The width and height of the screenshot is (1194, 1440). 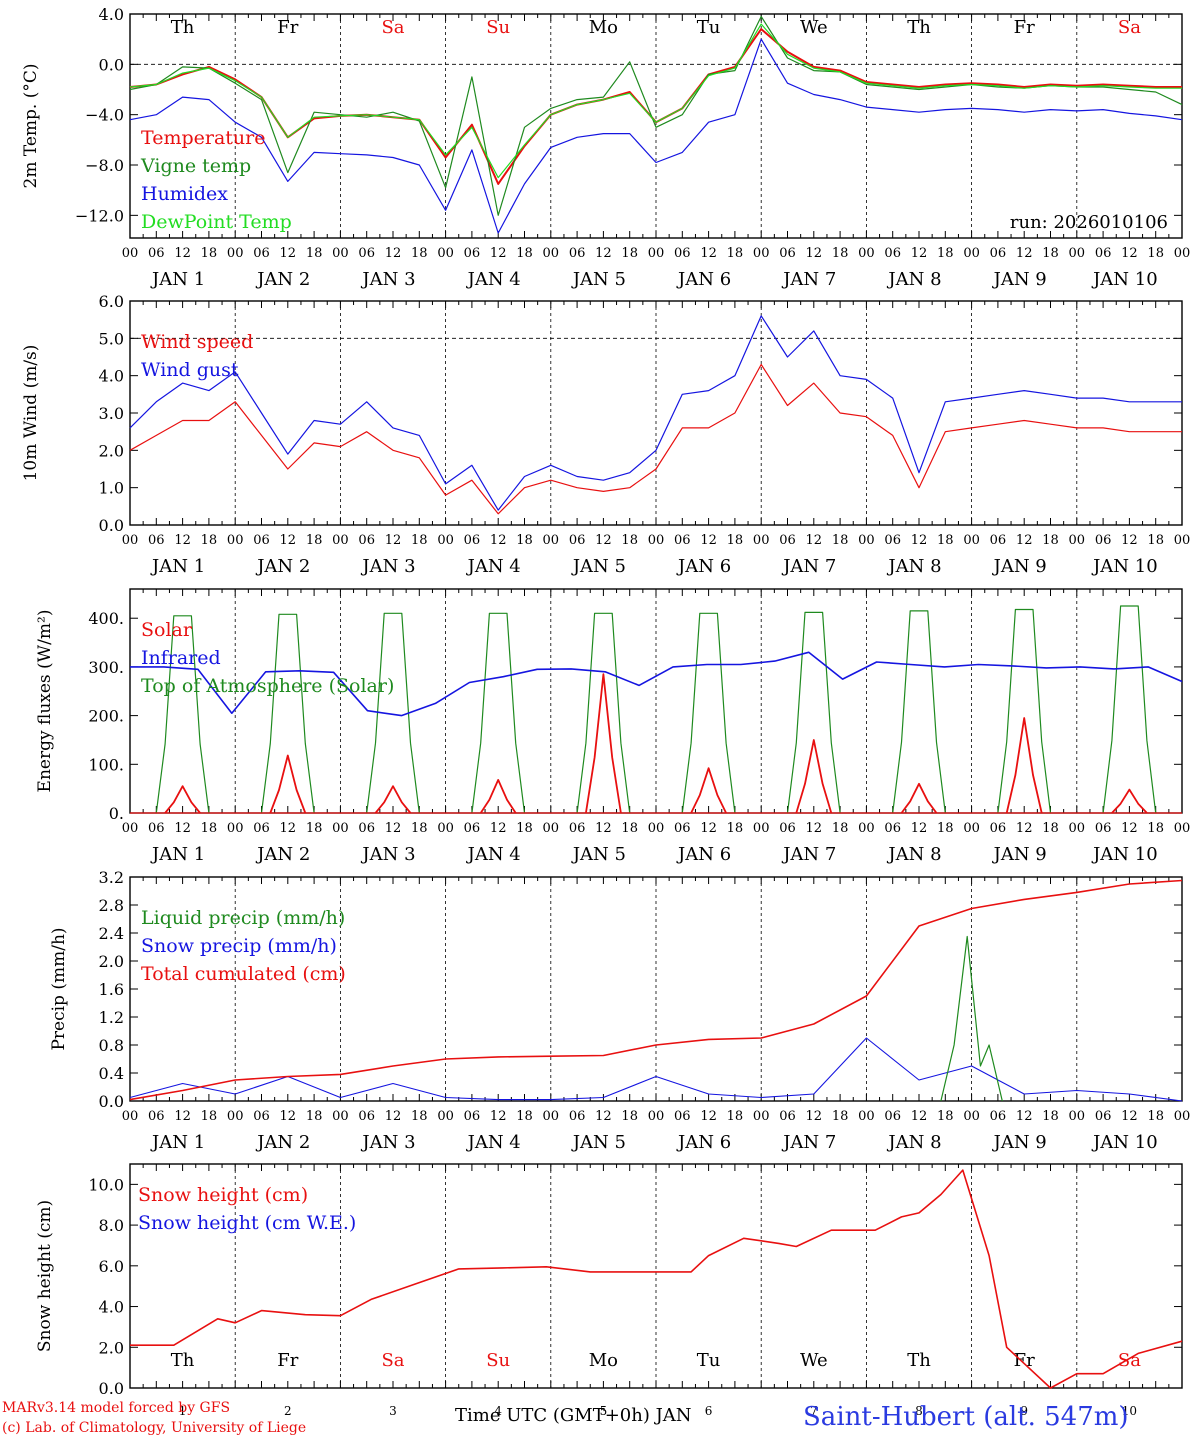 I want to click on weekday-label: Su, so click(x=498, y=1360).